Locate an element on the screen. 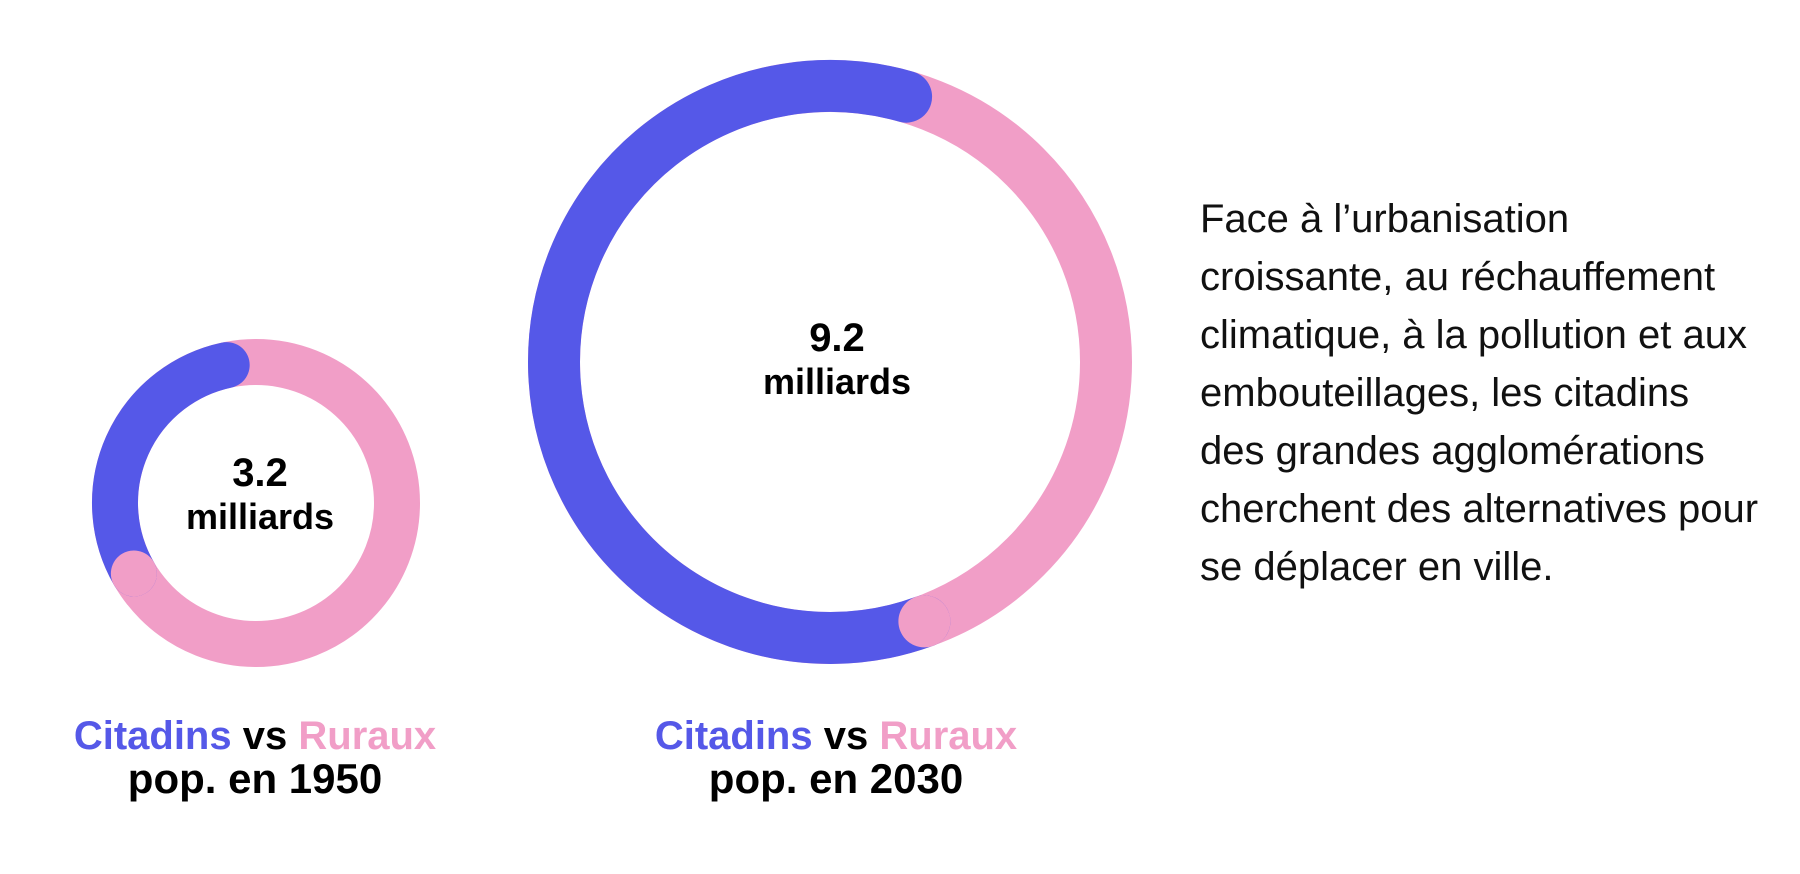 This screenshot has width=1800, height=874. legend-vs-1950: vs is located at coordinates (265, 736).